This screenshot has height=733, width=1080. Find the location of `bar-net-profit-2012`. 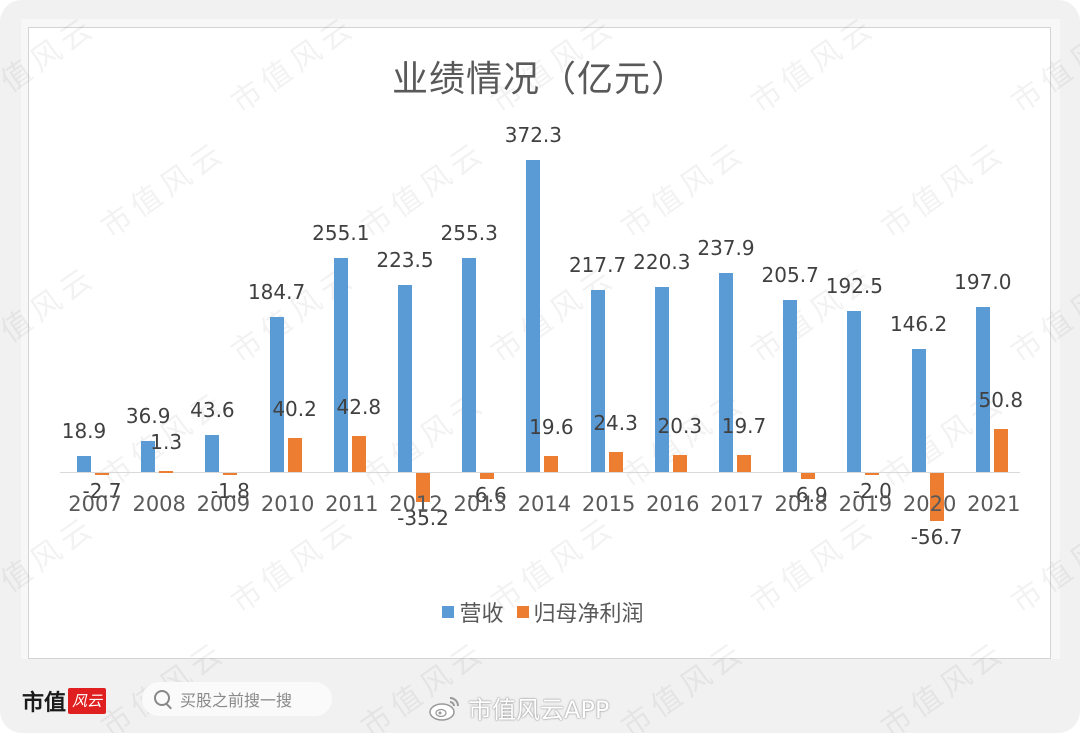

bar-net-profit-2012 is located at coordinates (423, 488).